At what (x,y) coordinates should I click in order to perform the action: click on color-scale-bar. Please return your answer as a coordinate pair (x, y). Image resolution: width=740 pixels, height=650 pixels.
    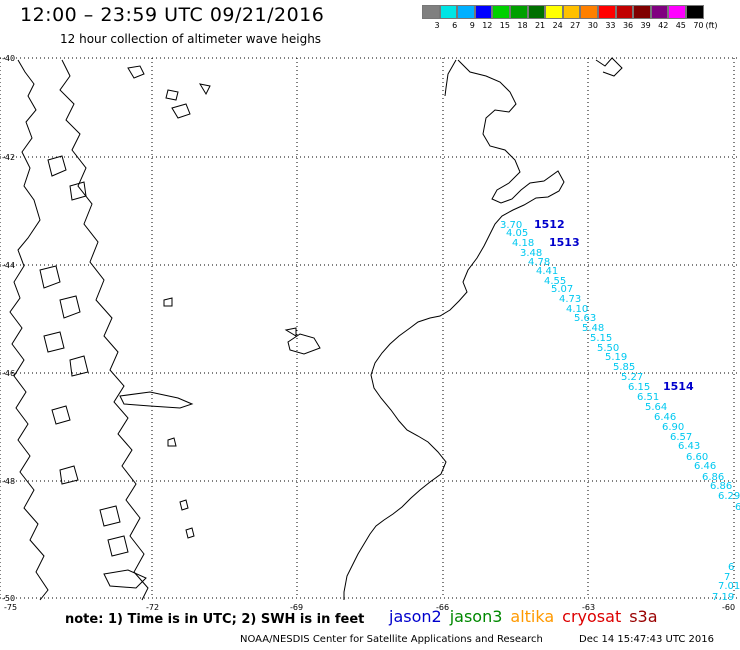
    Looking at the image, I should click on (581, 12).